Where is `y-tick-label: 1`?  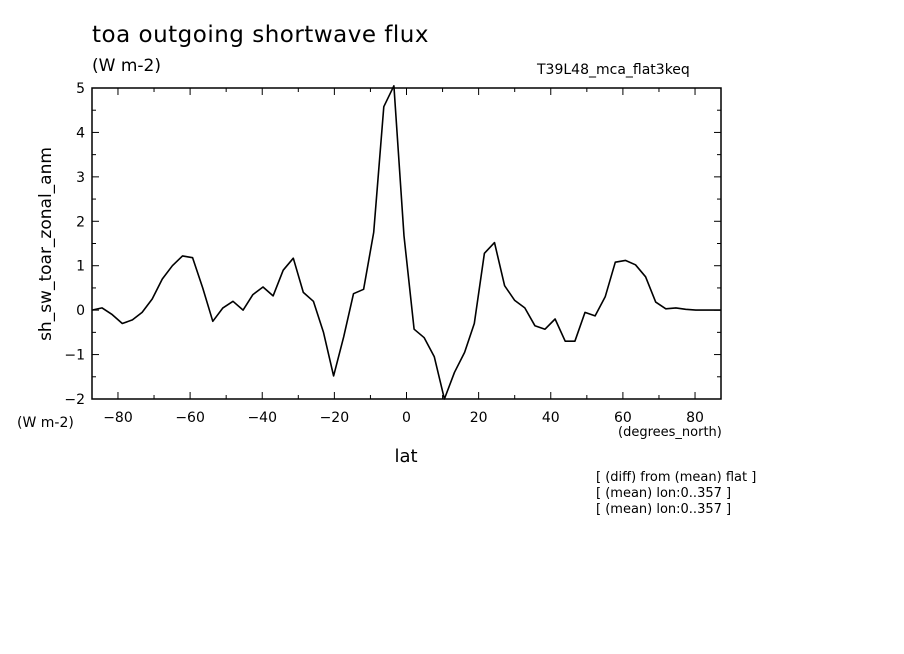 y-tick-label: 1 is located at coordinates (80, 267).